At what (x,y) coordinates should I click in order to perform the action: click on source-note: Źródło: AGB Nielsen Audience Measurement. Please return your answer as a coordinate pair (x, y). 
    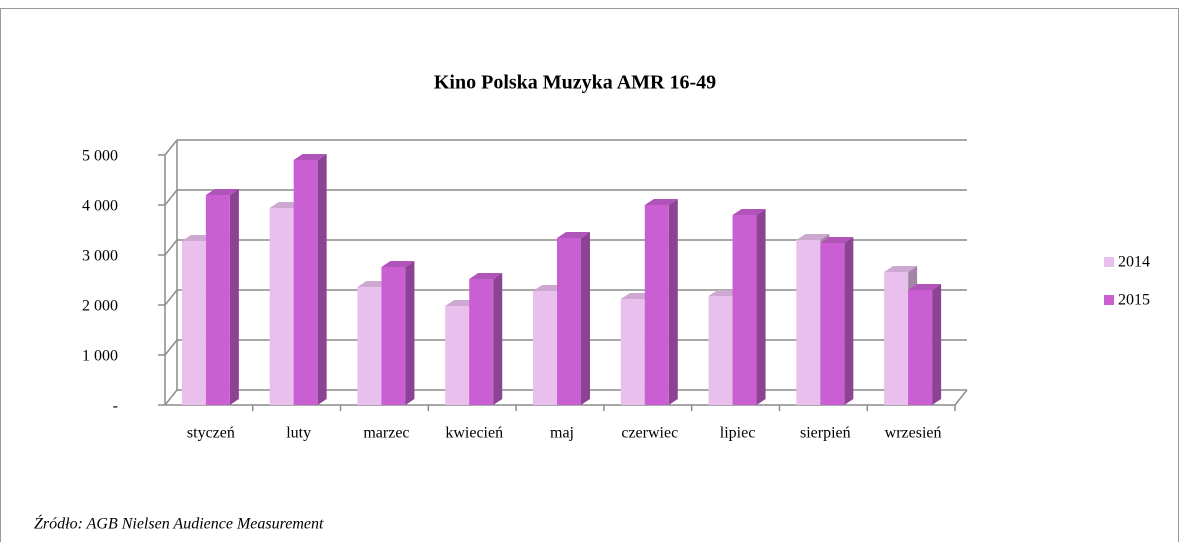
    Looking at the image, I should click on (179, 523).